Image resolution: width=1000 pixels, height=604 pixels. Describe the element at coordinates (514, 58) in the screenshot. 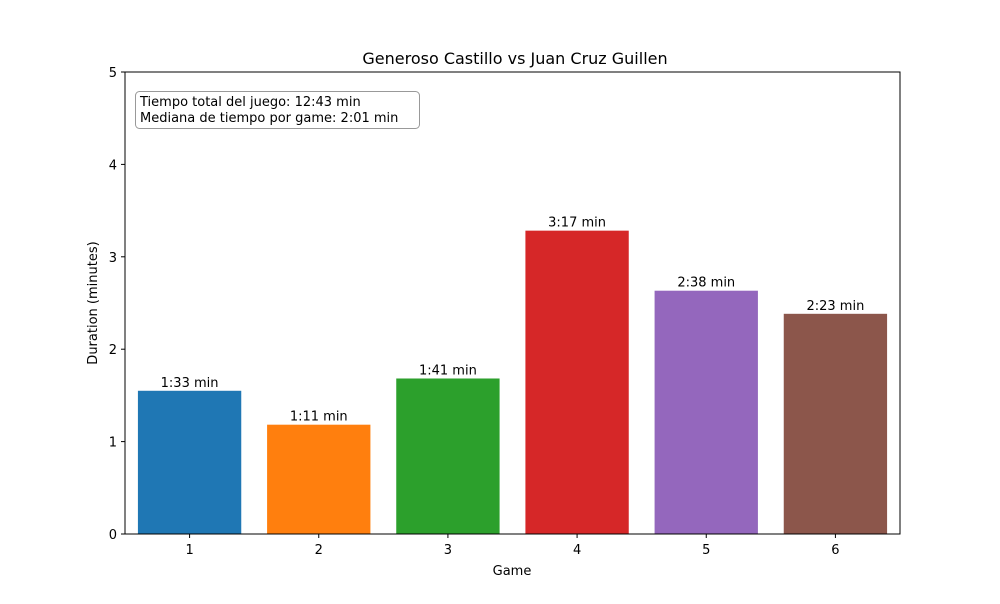

I see `chart-title: Generoso Castillo vs Juan Cruz Guillen` at that location.